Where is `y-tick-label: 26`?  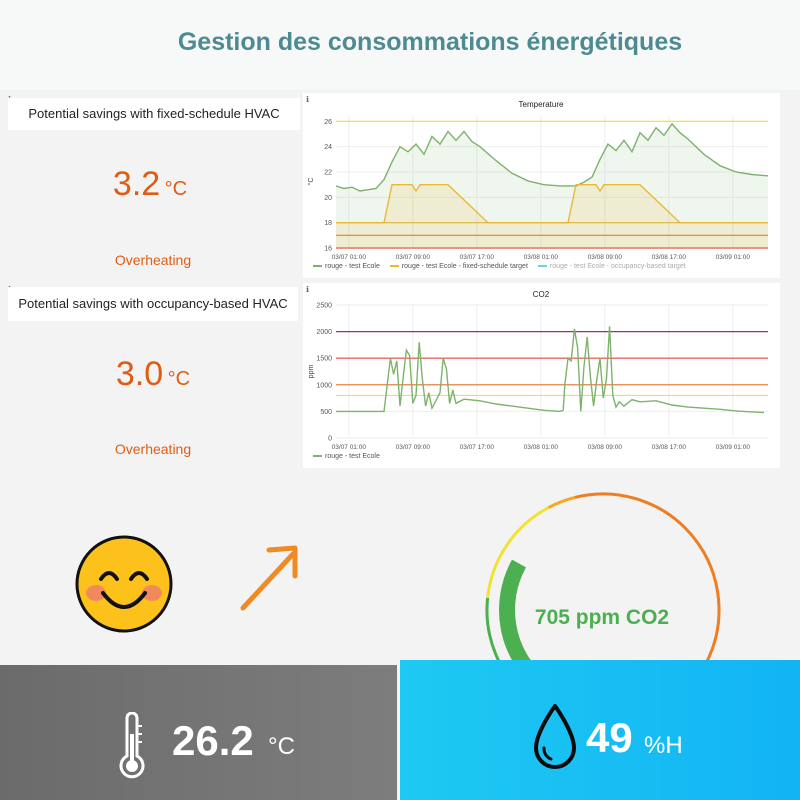
y-tick-label: 26 is located at coordinates (328, 122).